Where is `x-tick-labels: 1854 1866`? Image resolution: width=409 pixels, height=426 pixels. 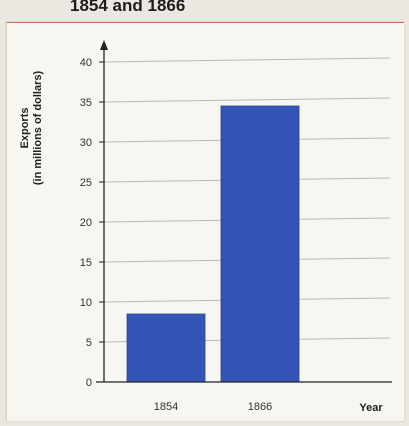 x-tick-labels: 1854 1866 is located at coordinates (213, 407).